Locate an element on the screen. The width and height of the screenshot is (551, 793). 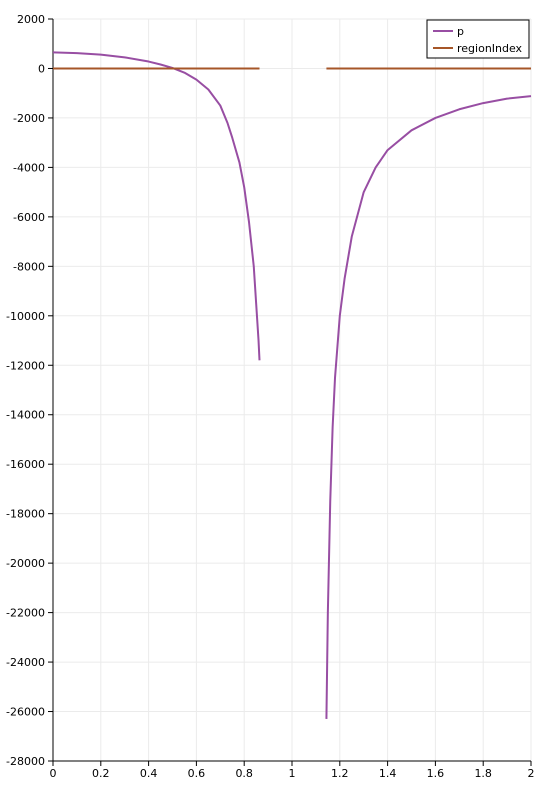
series-line-p is located at coordinates (156, 206).